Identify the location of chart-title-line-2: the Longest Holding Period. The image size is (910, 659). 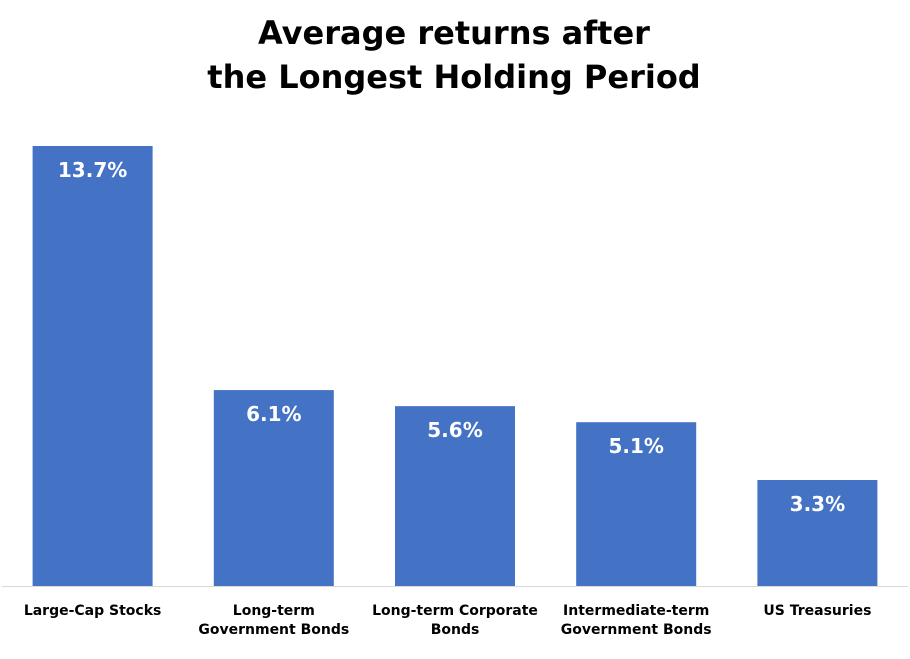
(453, 77).